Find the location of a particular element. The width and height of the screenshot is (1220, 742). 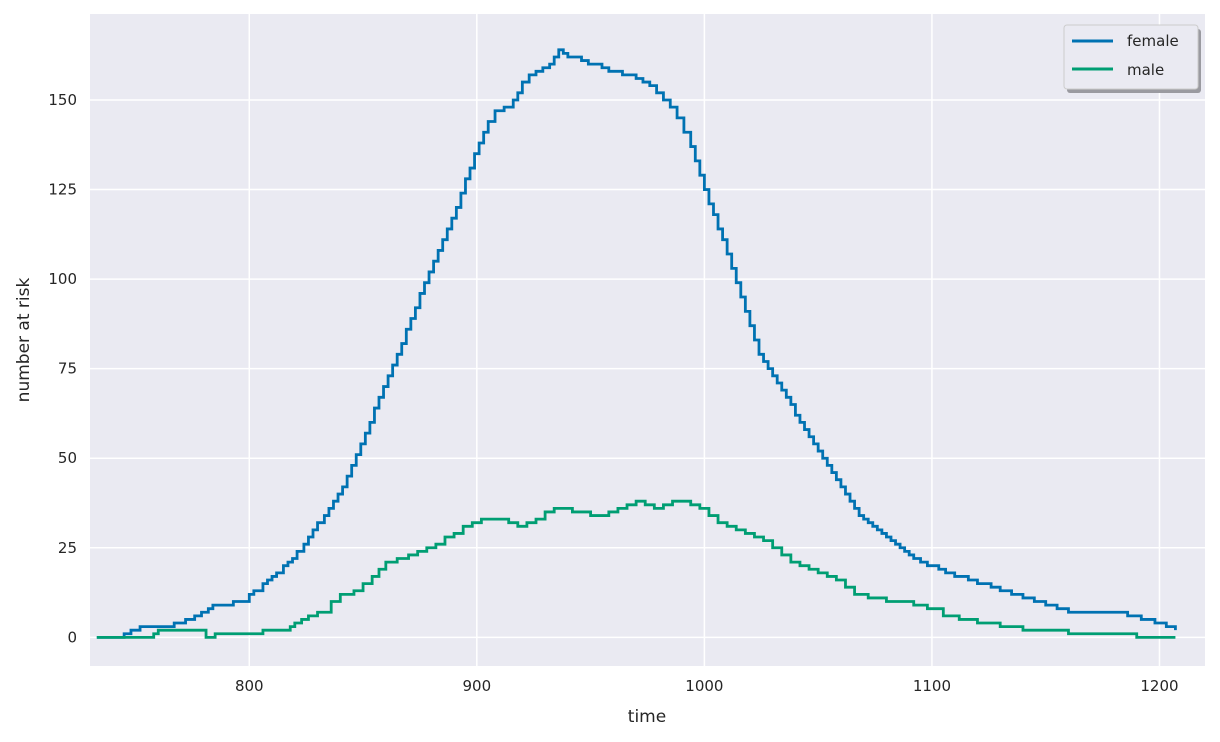

x-tick-label: 900 is located at coordinates (477, 686).